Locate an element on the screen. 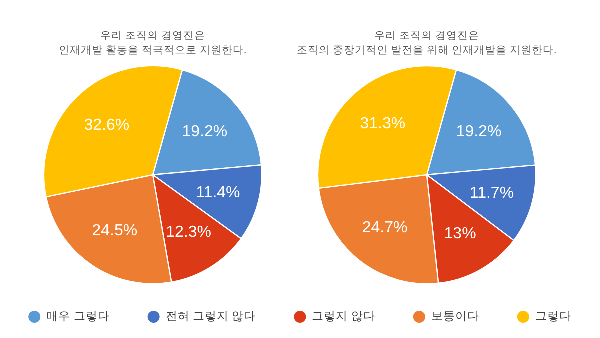  data-label: 11.7% is located at coordinates (492, 193).